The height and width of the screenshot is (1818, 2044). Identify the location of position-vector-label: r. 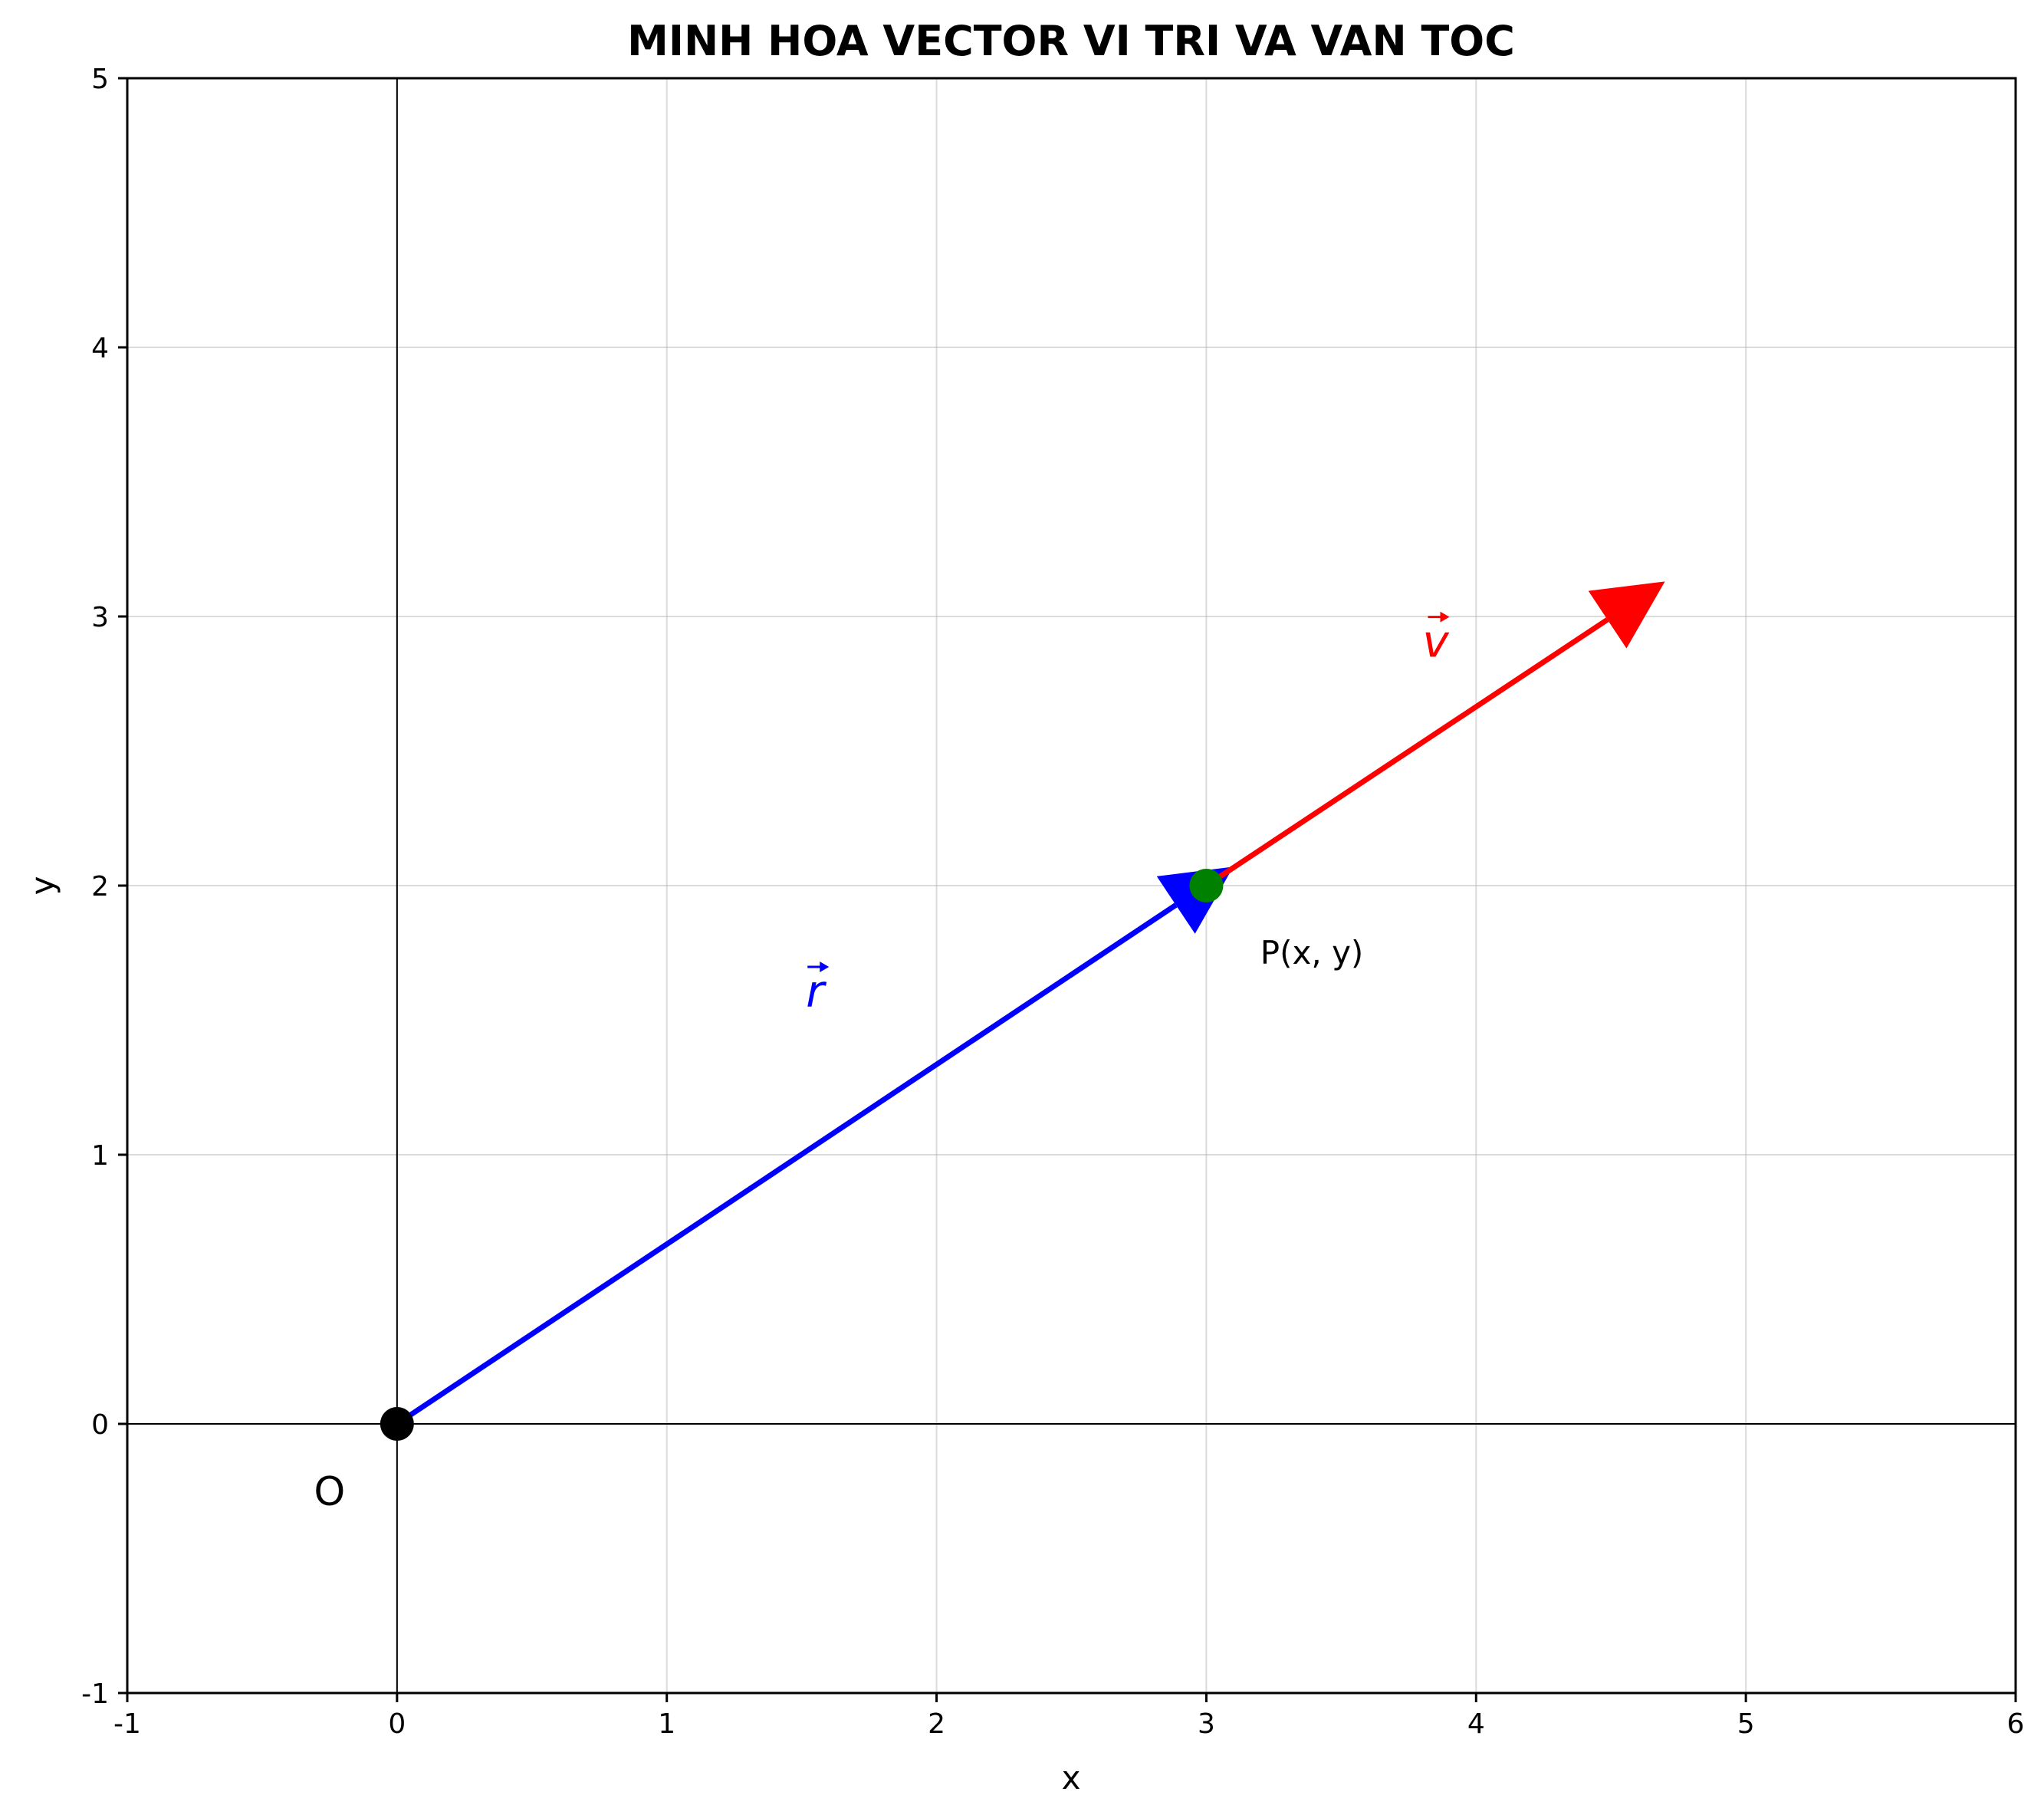
(816, 991).